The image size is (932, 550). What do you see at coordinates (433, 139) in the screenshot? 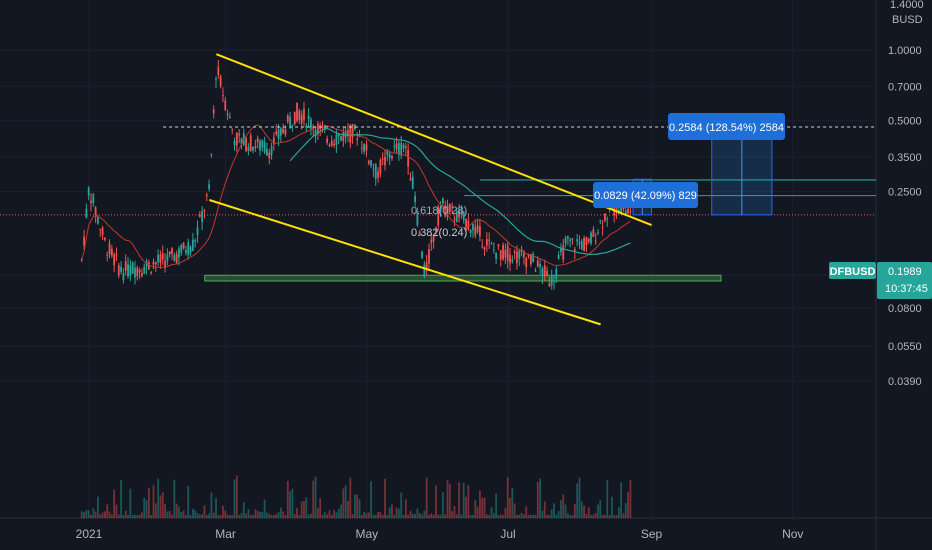
I see `channel-upper-line` at bounding box center [433, 139].